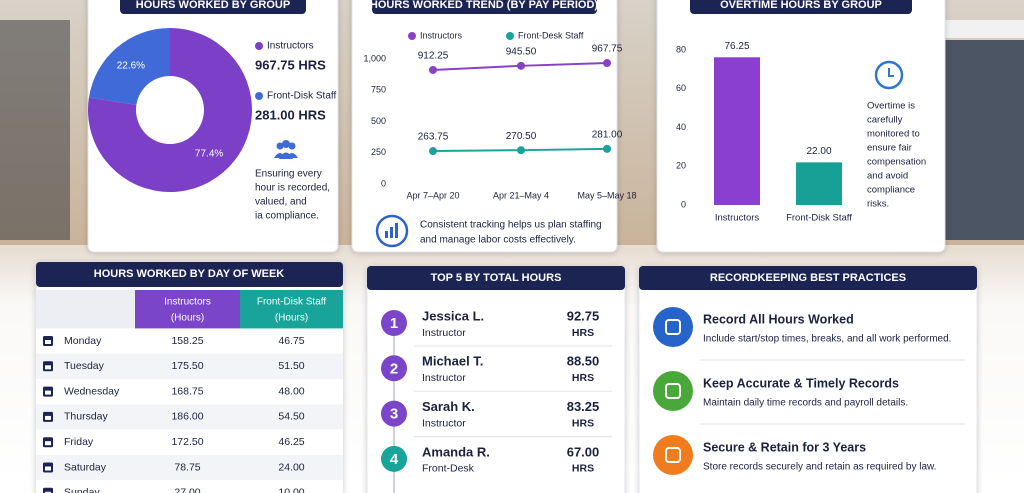 This screenshot has width=1024, height=493. Describe the element at coordinates (896, 162) in the screenshot. I see `note-text: compensation` at that location.